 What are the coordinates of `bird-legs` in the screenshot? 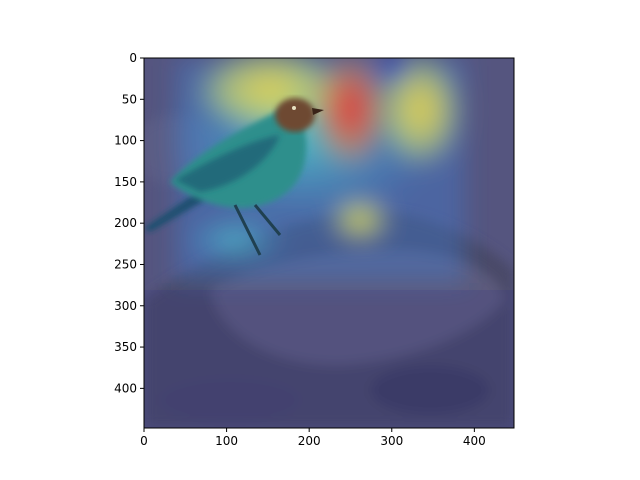 It's located at (257, 230).